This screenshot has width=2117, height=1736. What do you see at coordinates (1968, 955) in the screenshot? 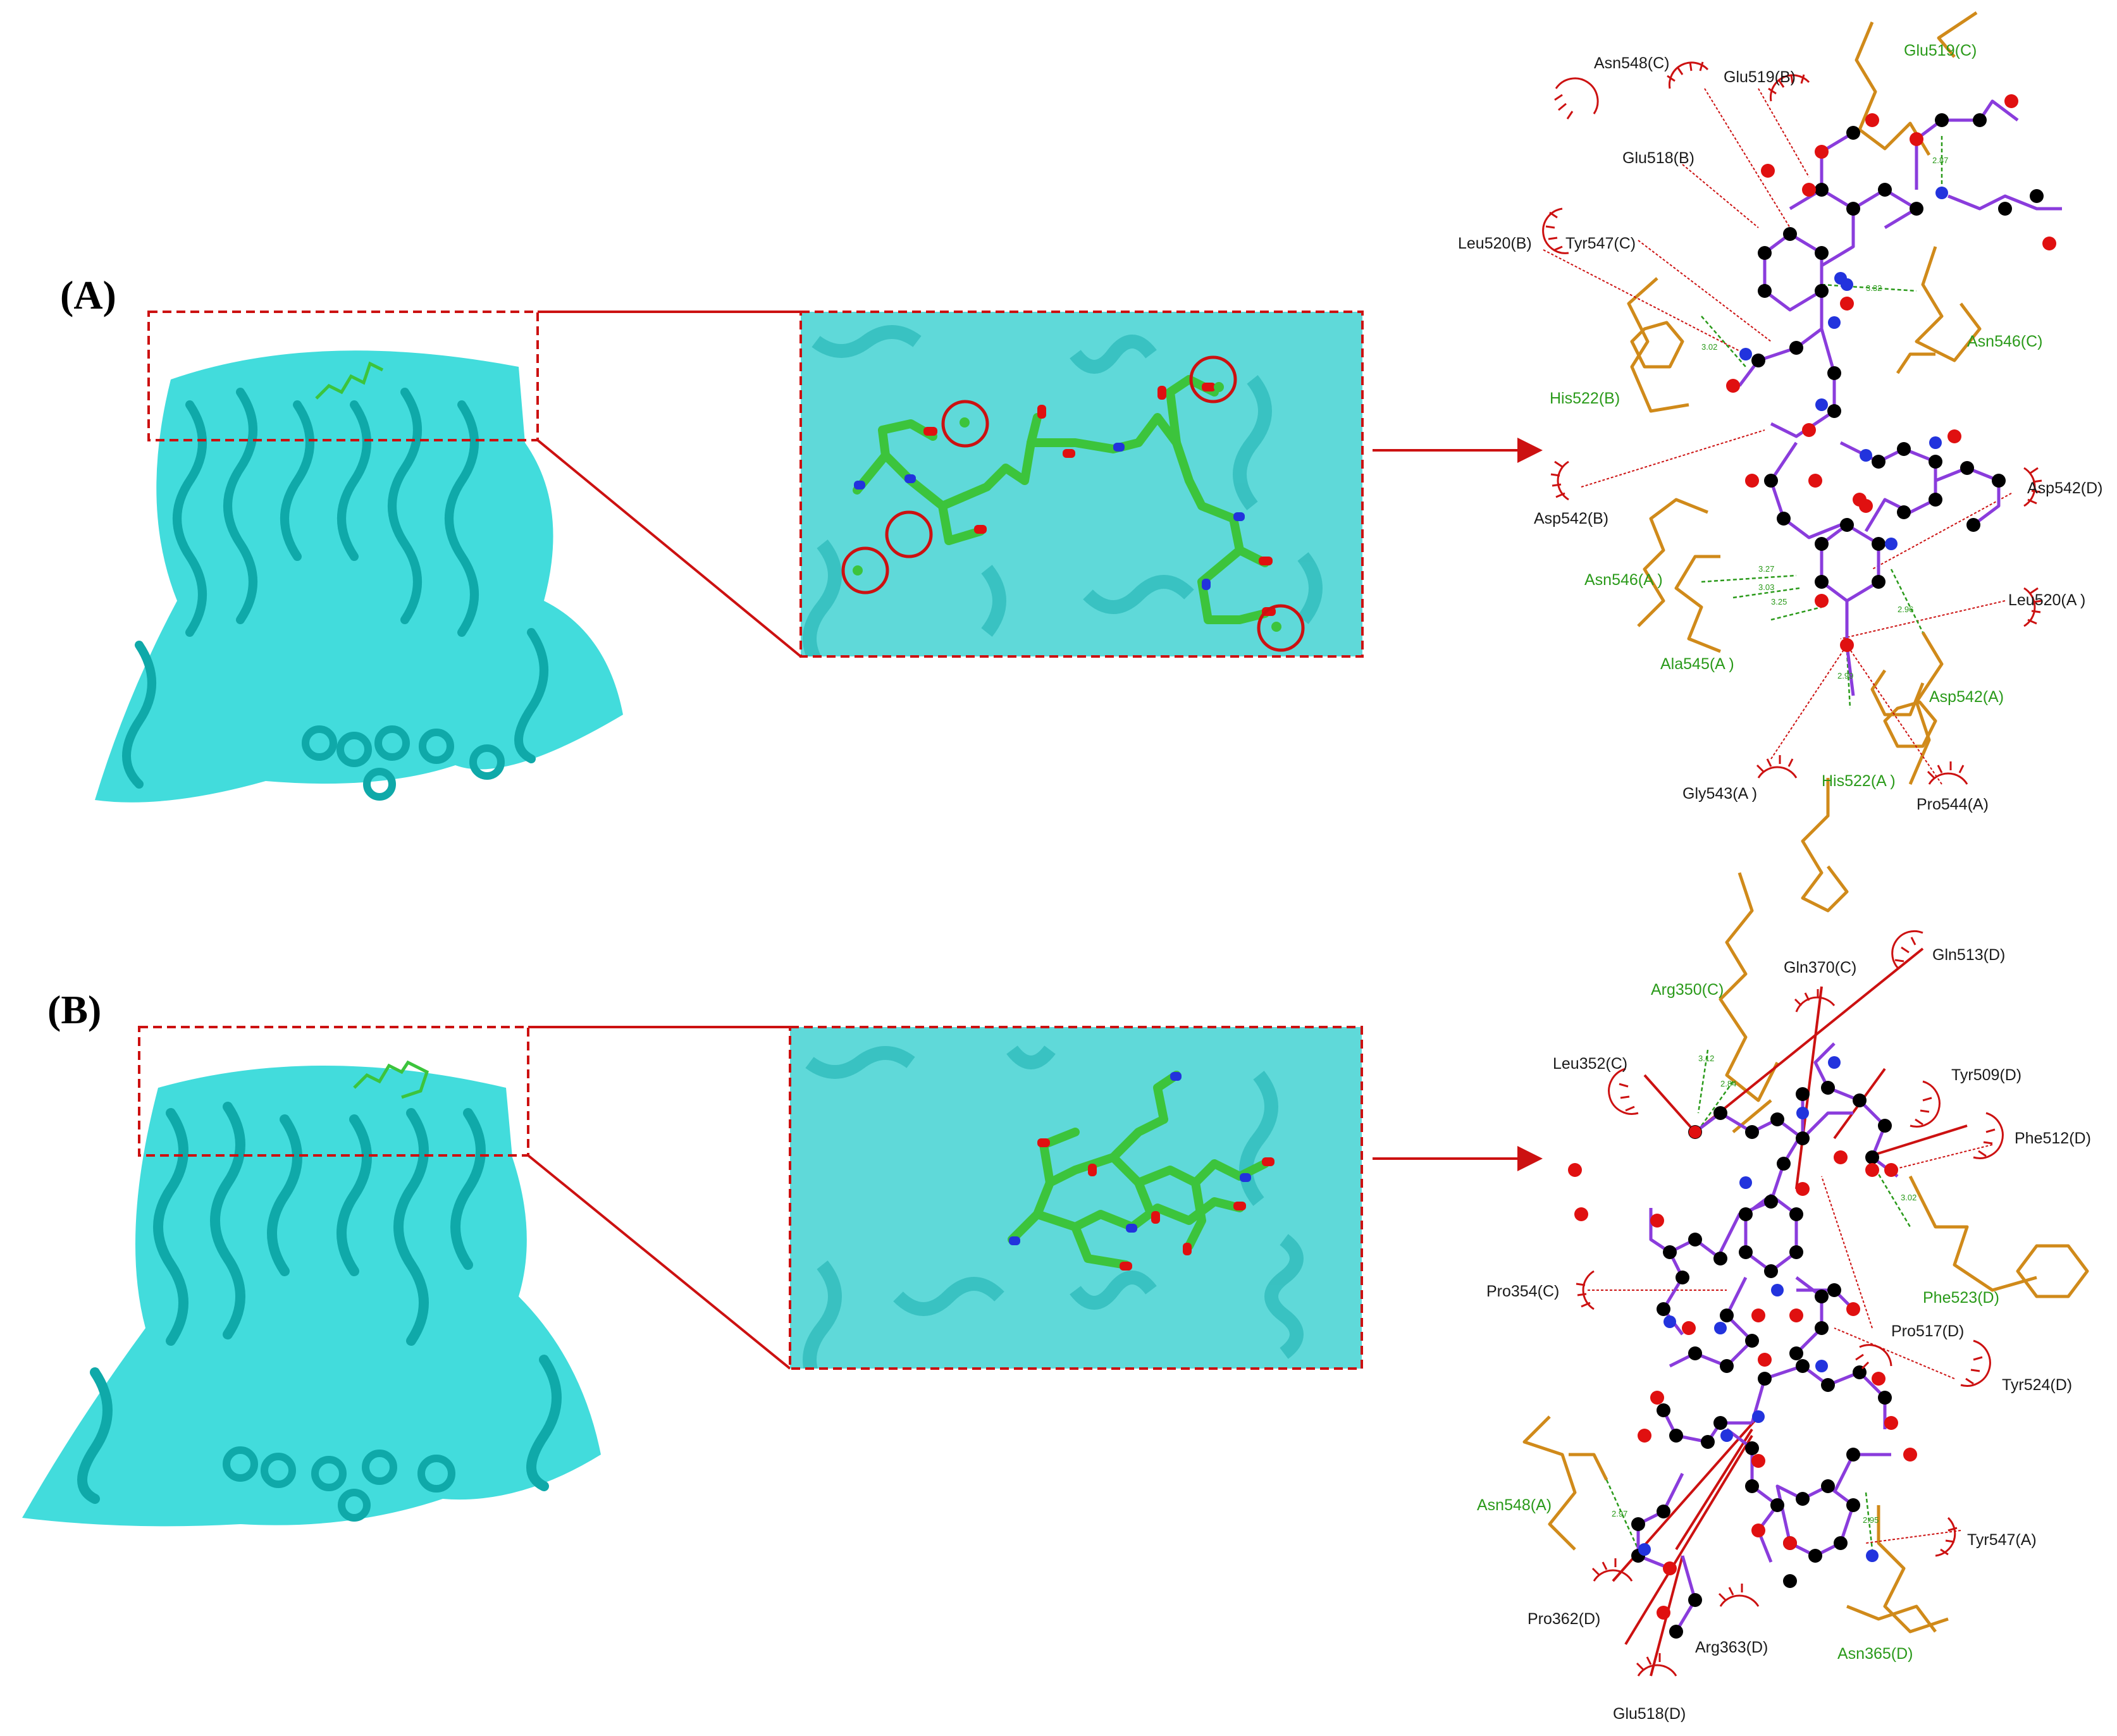
I see `residue-label-b: Gln513(D)` at bounding box center [1968, 955].